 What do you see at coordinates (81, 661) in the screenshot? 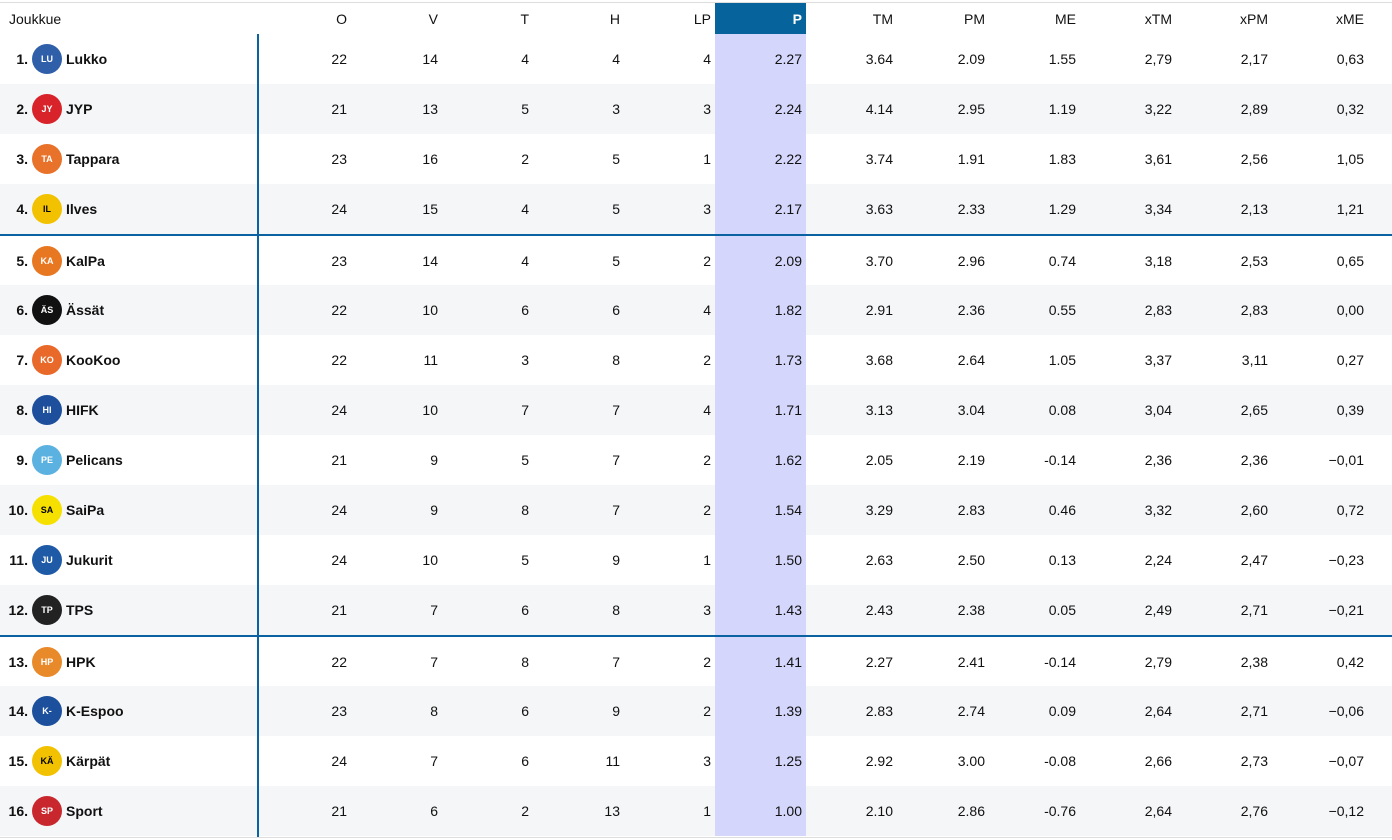
I see `team-name: HPK` at bounding box center [81, 661].